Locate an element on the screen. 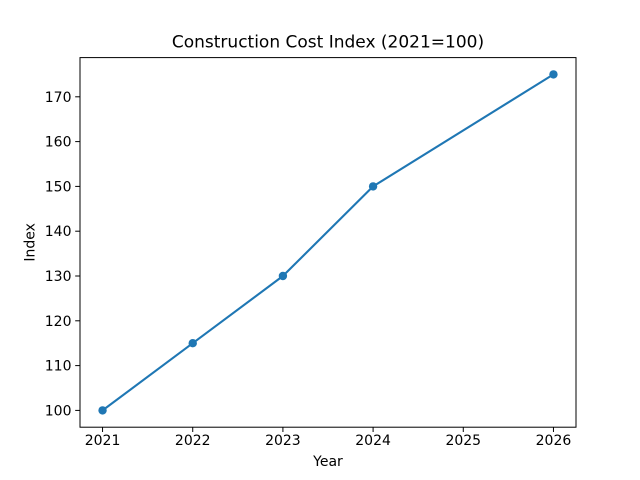 The image size is (640, 480). x-tick-label: 2024 is located at coordinates (373, 441).